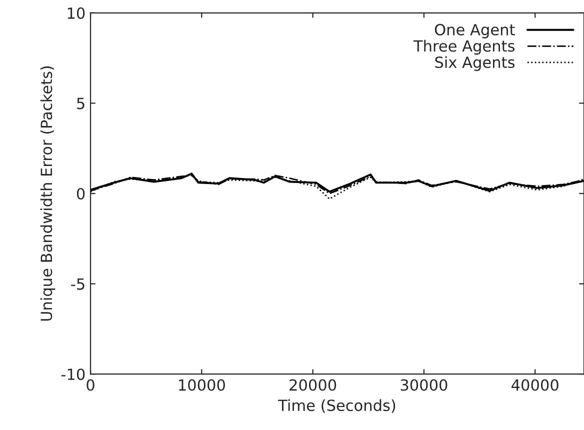 The height and width of the screenshot is (430, 584). Describe the element at coordinates (337, 406) in the screenshot. I see `x-axis-title: Time (Seconds)` at that location.